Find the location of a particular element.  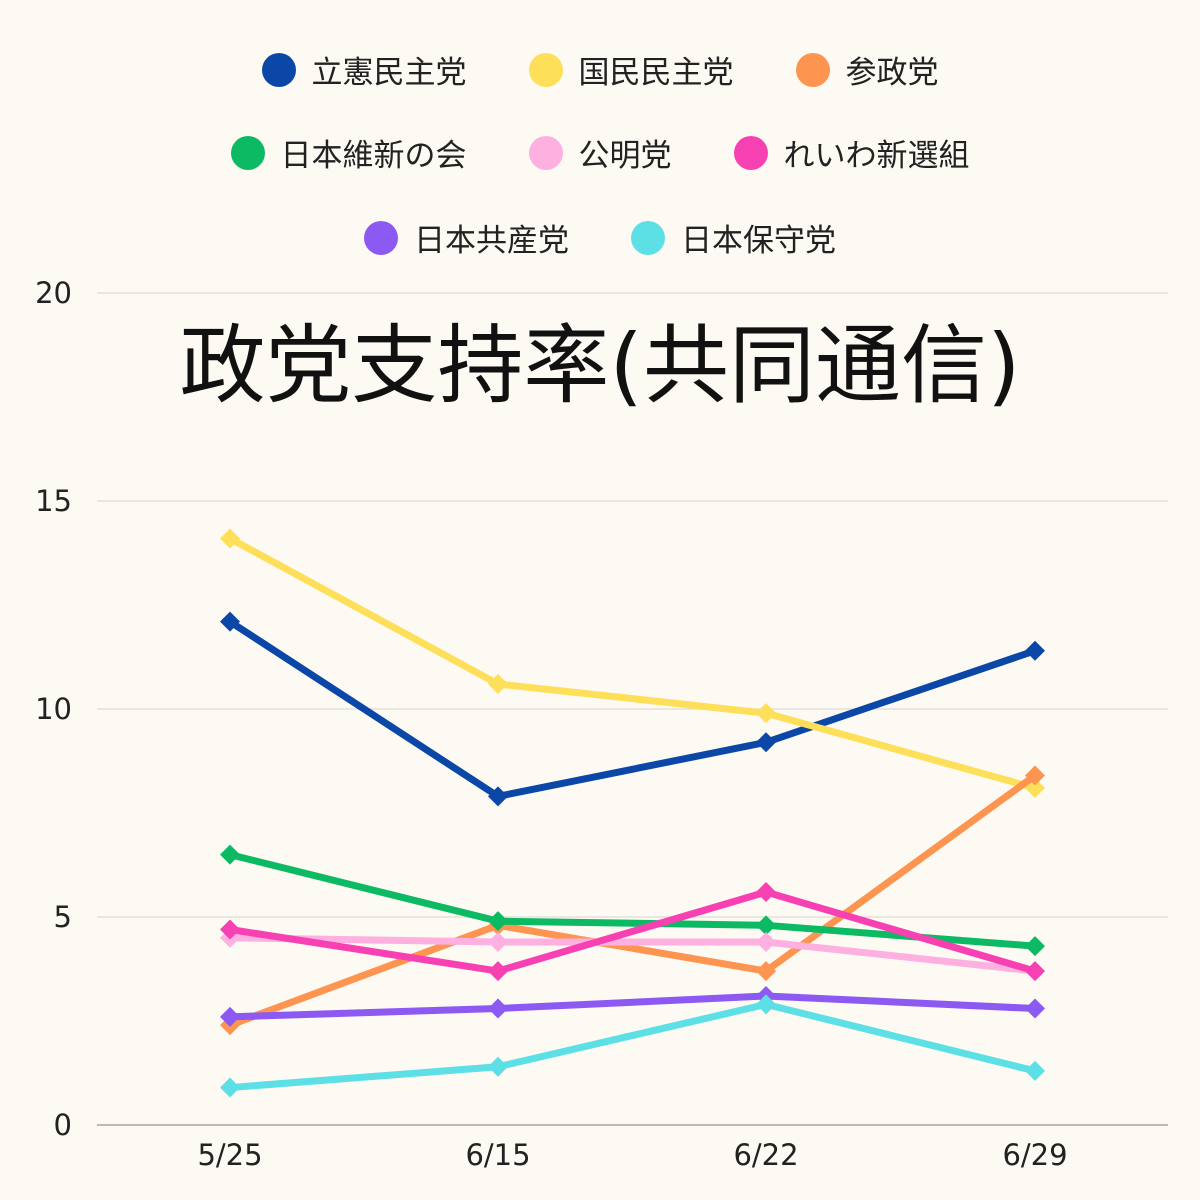

legend-label: 公明党 is located at coordinates (625, 156).